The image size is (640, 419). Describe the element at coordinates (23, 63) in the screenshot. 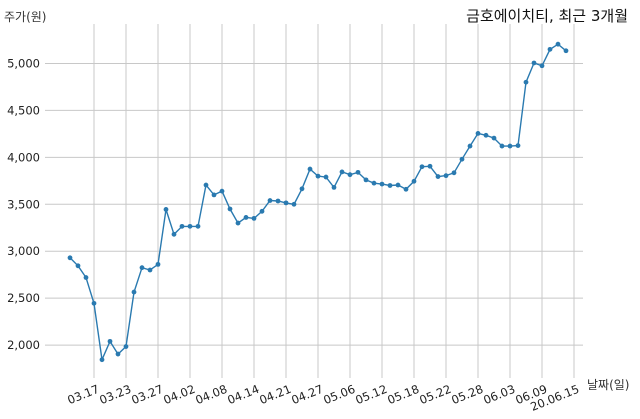

I see `y-tick-label: 5,000` at that location.